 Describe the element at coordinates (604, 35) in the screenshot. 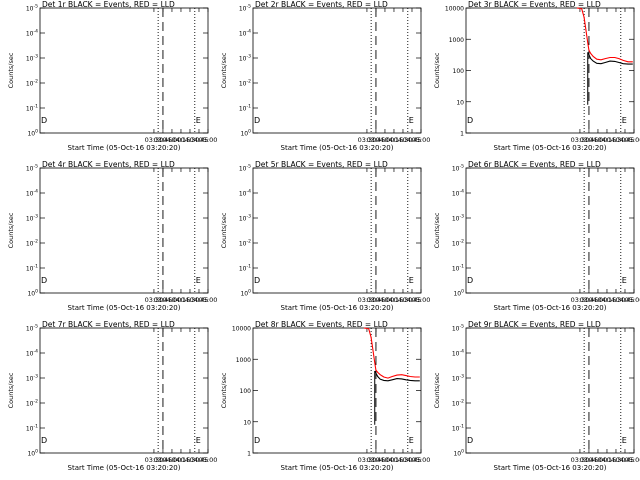

I see `lld-series-line` at that location.